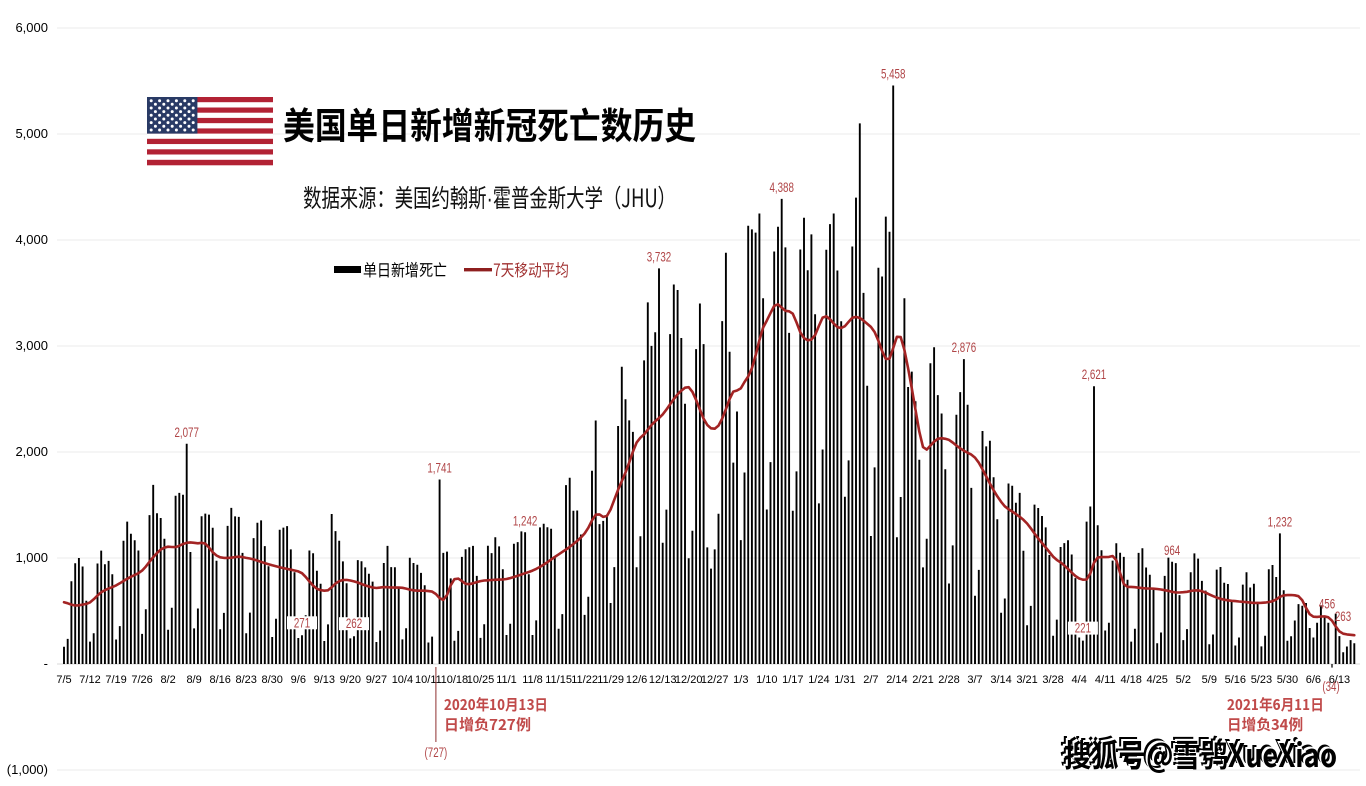 This screenshot has height=786, width=1366. What do you see at coordinates (63, 680) in the screenshot?
I see `svg-text: 7/5` at bounding box center [63, 680].